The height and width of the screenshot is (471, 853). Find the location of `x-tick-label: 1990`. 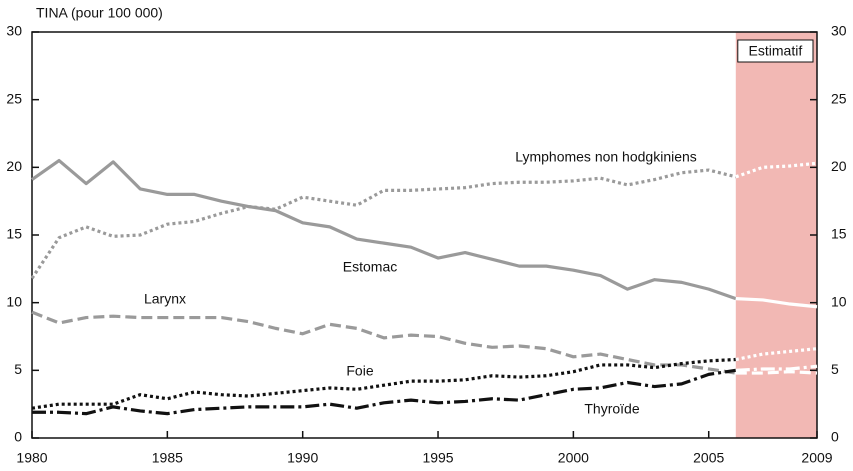

x-tick-label: 1990 is located at coordinates (302, 458).